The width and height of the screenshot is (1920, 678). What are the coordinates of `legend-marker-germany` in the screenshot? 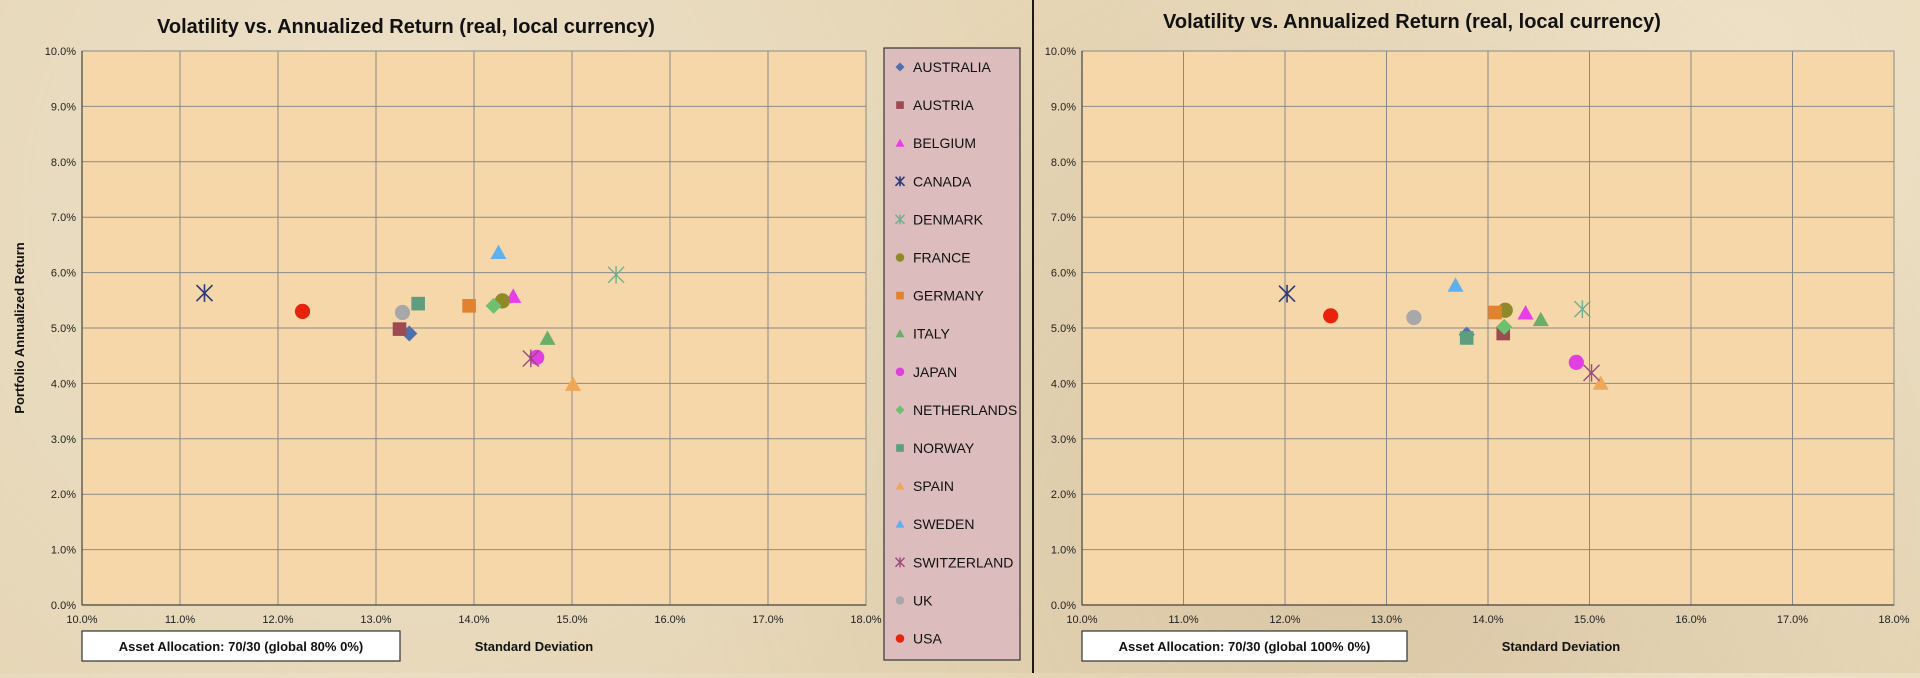 It's located at (900, 295).